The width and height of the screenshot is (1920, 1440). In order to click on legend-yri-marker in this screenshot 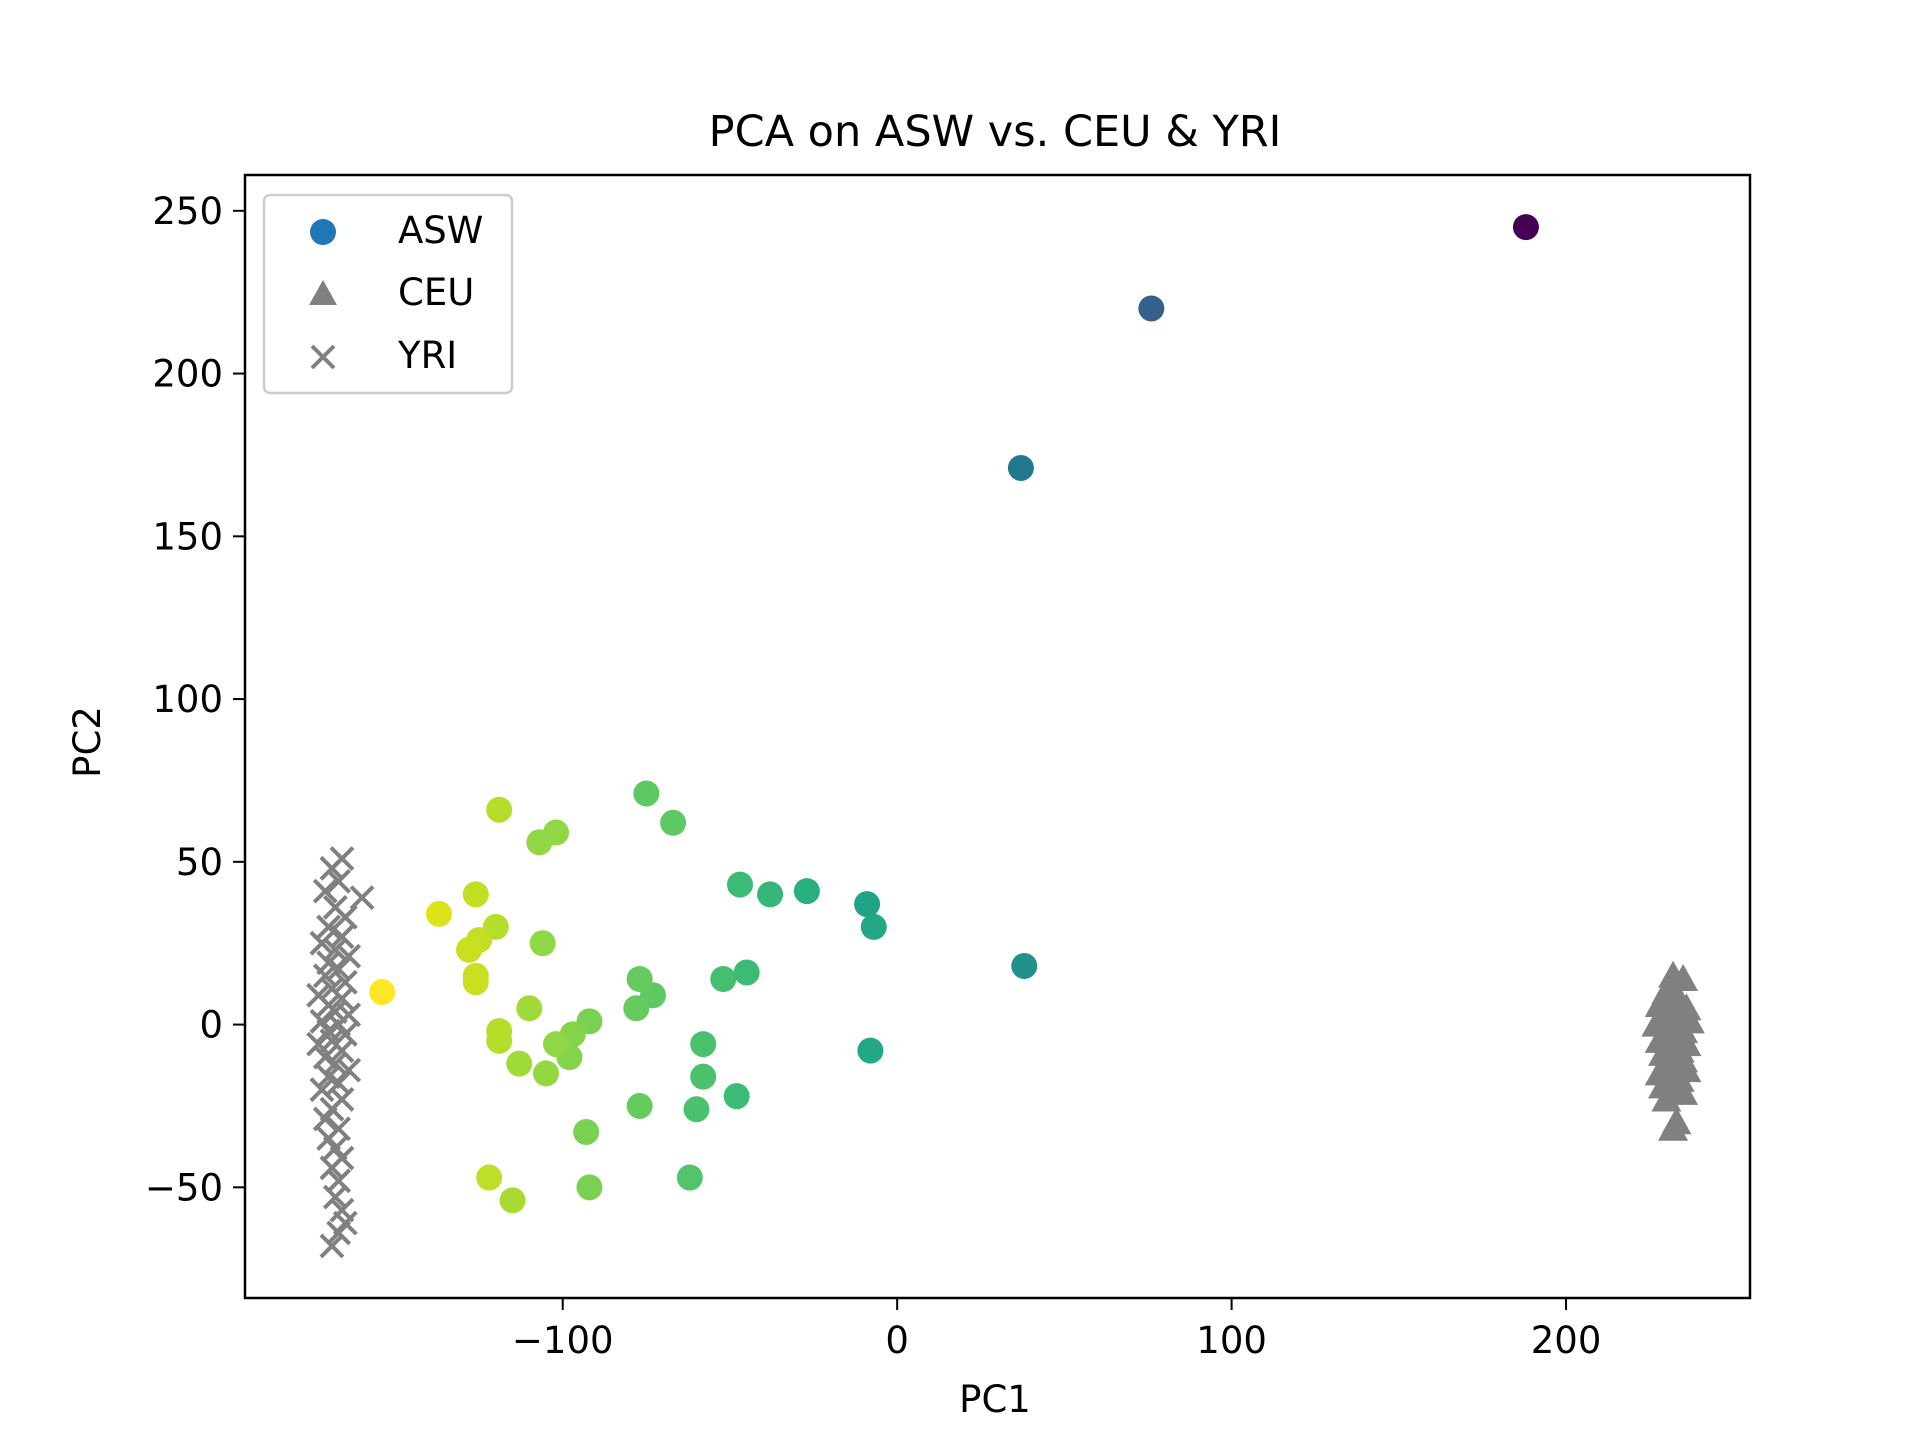, I will do `click(323, 357)`.